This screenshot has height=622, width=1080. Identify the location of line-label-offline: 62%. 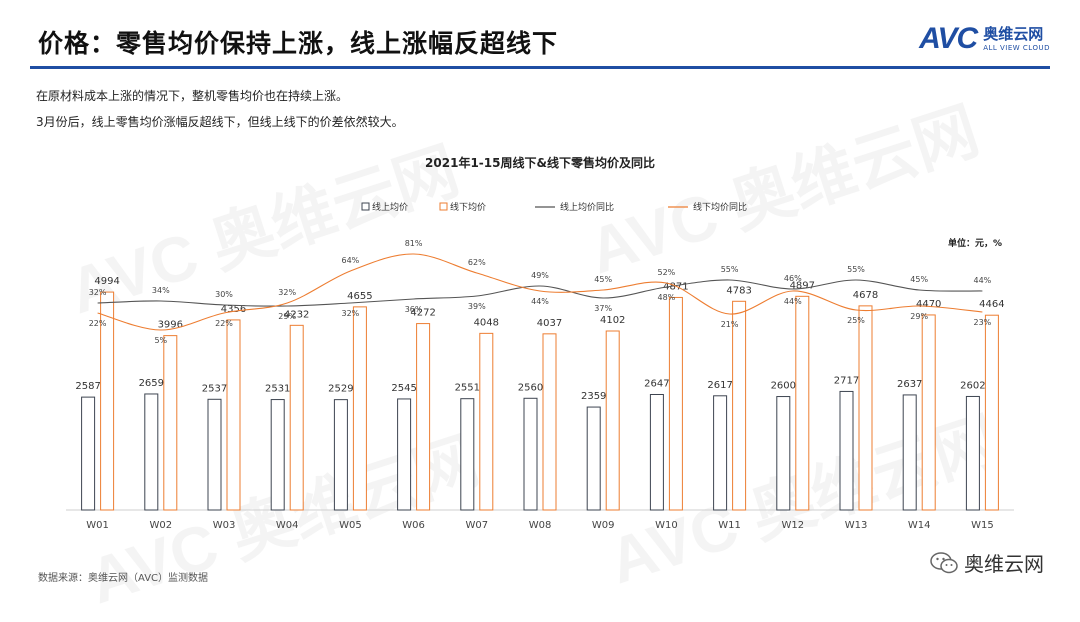
(477, 262).